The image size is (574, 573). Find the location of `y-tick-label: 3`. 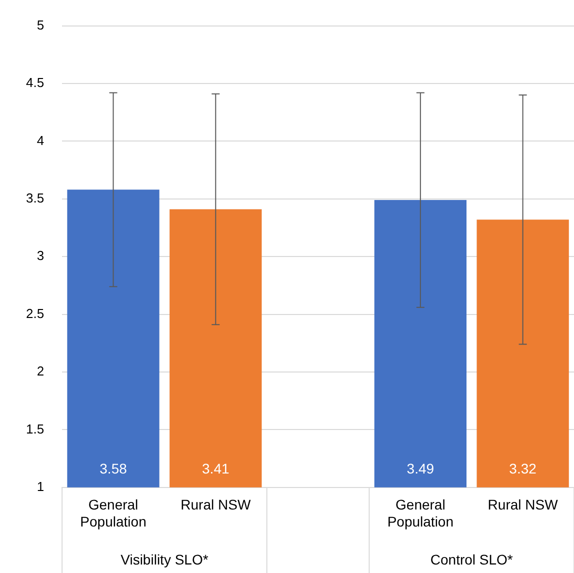

y-tick-label: 3 is located at coordinates (40, 256).